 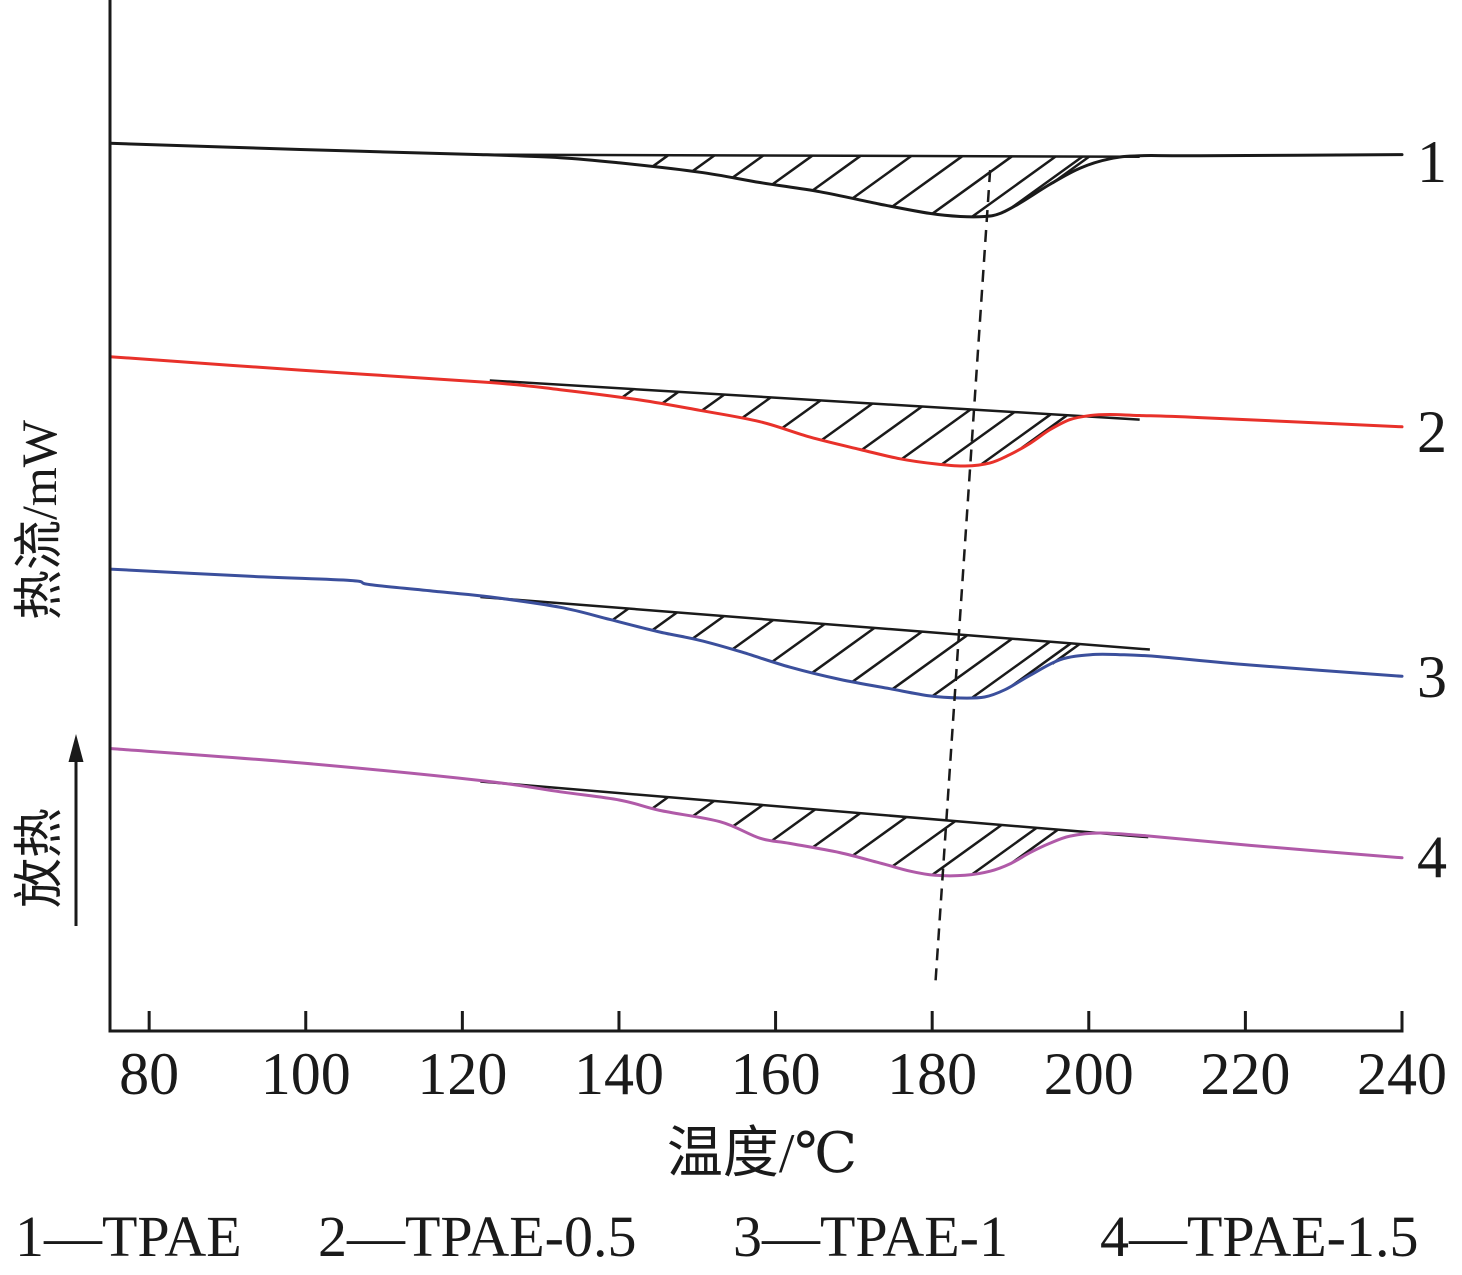 I want to click on x-axis-title: 温度/℃, so click(x=762, y=1154).